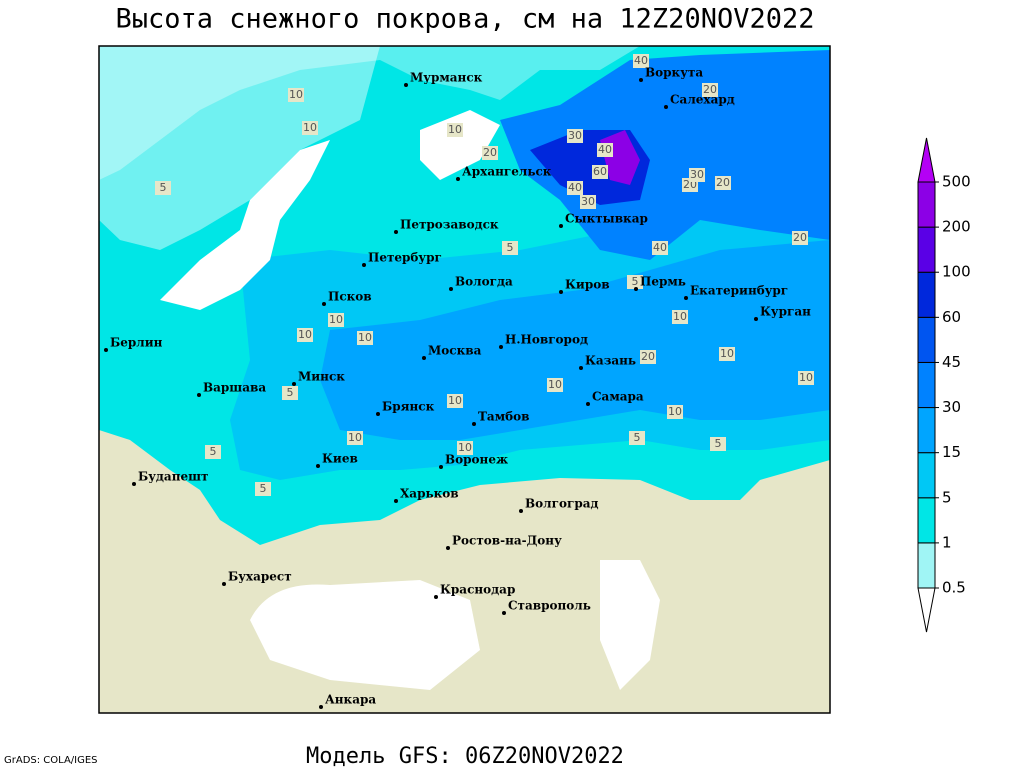  Describe the element at coordinates (618, 397) in the screenshot. I see `city-label: Самара` at that location.